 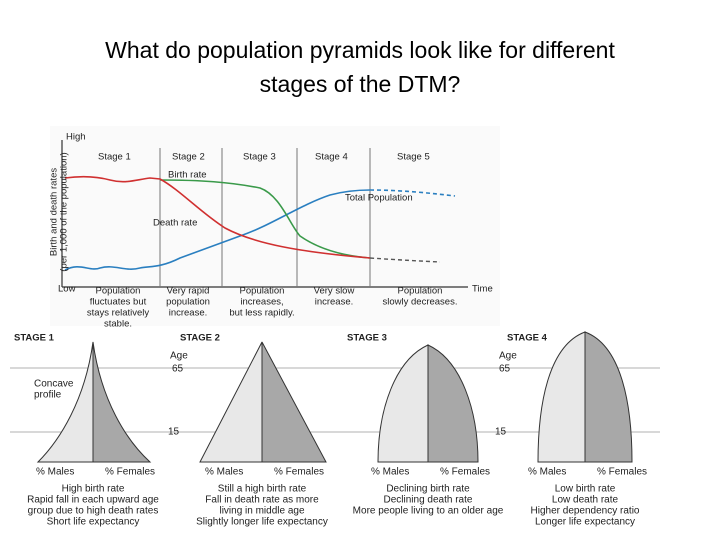 I want to click on stage-description: stable., so click(x=118, y=324).